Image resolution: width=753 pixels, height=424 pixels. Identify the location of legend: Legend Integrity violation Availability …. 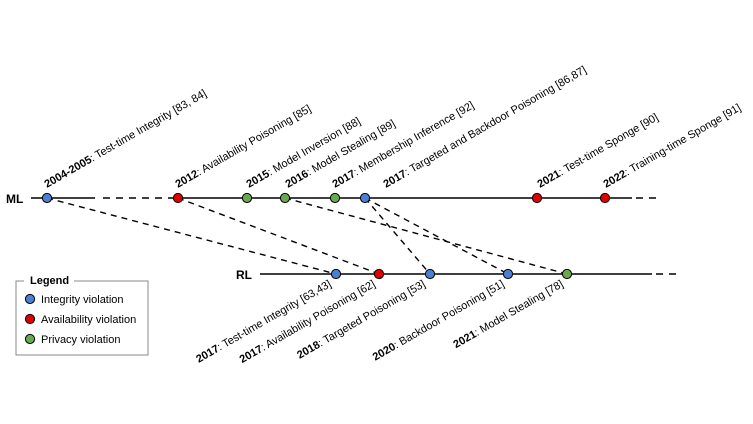
(82, 315).